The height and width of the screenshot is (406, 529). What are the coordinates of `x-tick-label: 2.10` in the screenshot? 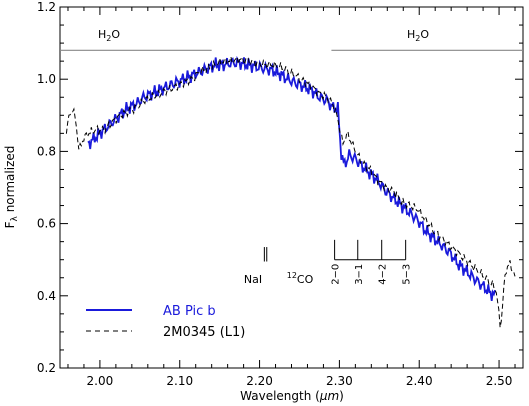 It's located at (179, 381).